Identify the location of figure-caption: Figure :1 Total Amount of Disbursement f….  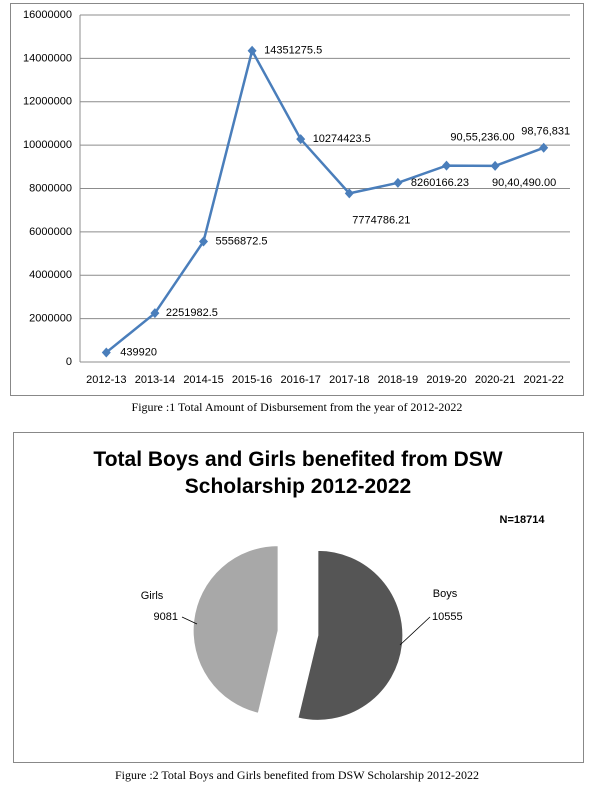
(297, 407).